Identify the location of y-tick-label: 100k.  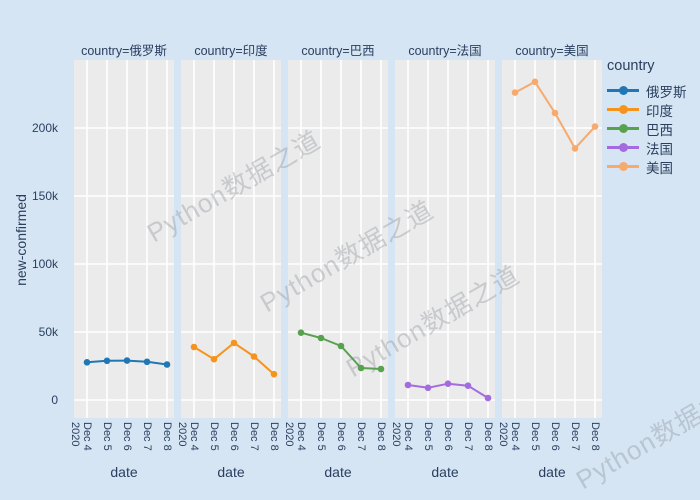
(44, 264).